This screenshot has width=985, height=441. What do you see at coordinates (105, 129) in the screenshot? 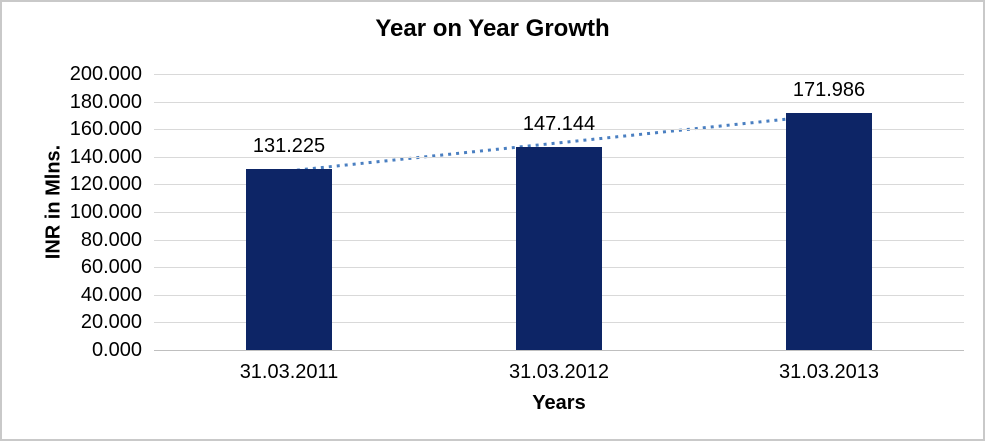
I see `y-tick-label: 160.000` at bounding box center [105, 129].